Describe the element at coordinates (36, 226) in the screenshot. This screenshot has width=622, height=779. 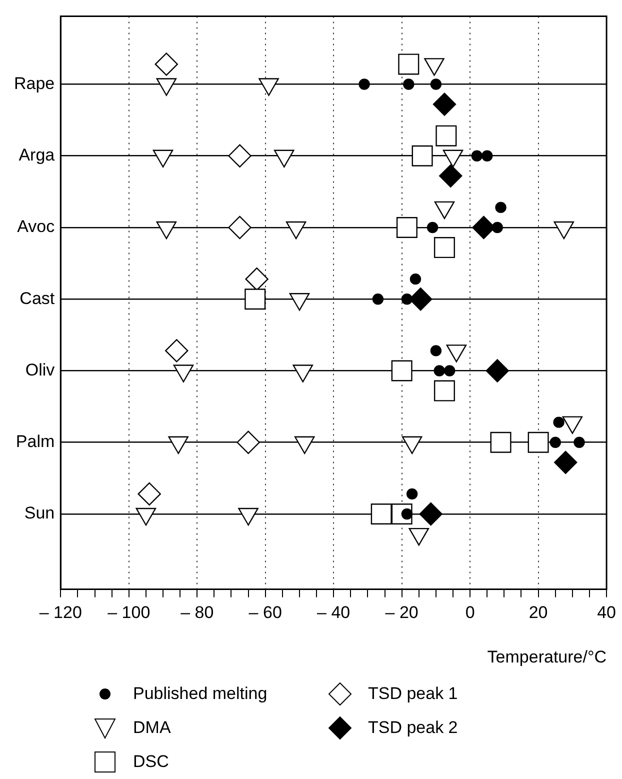
I see `y-tick-label: Avoc` at that location.